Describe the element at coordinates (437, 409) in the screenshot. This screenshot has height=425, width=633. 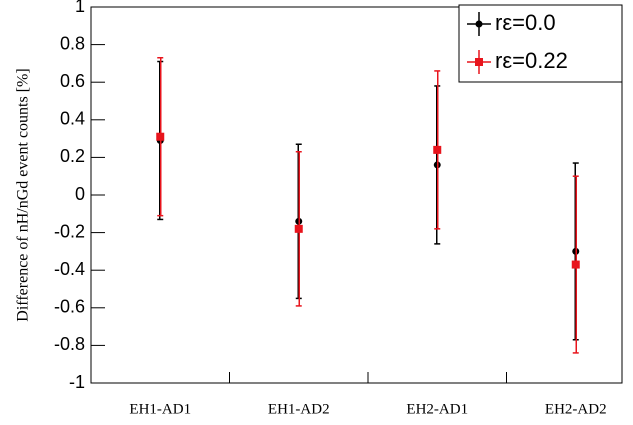
I see `x-tick-label: EH2-AD1` at that location.